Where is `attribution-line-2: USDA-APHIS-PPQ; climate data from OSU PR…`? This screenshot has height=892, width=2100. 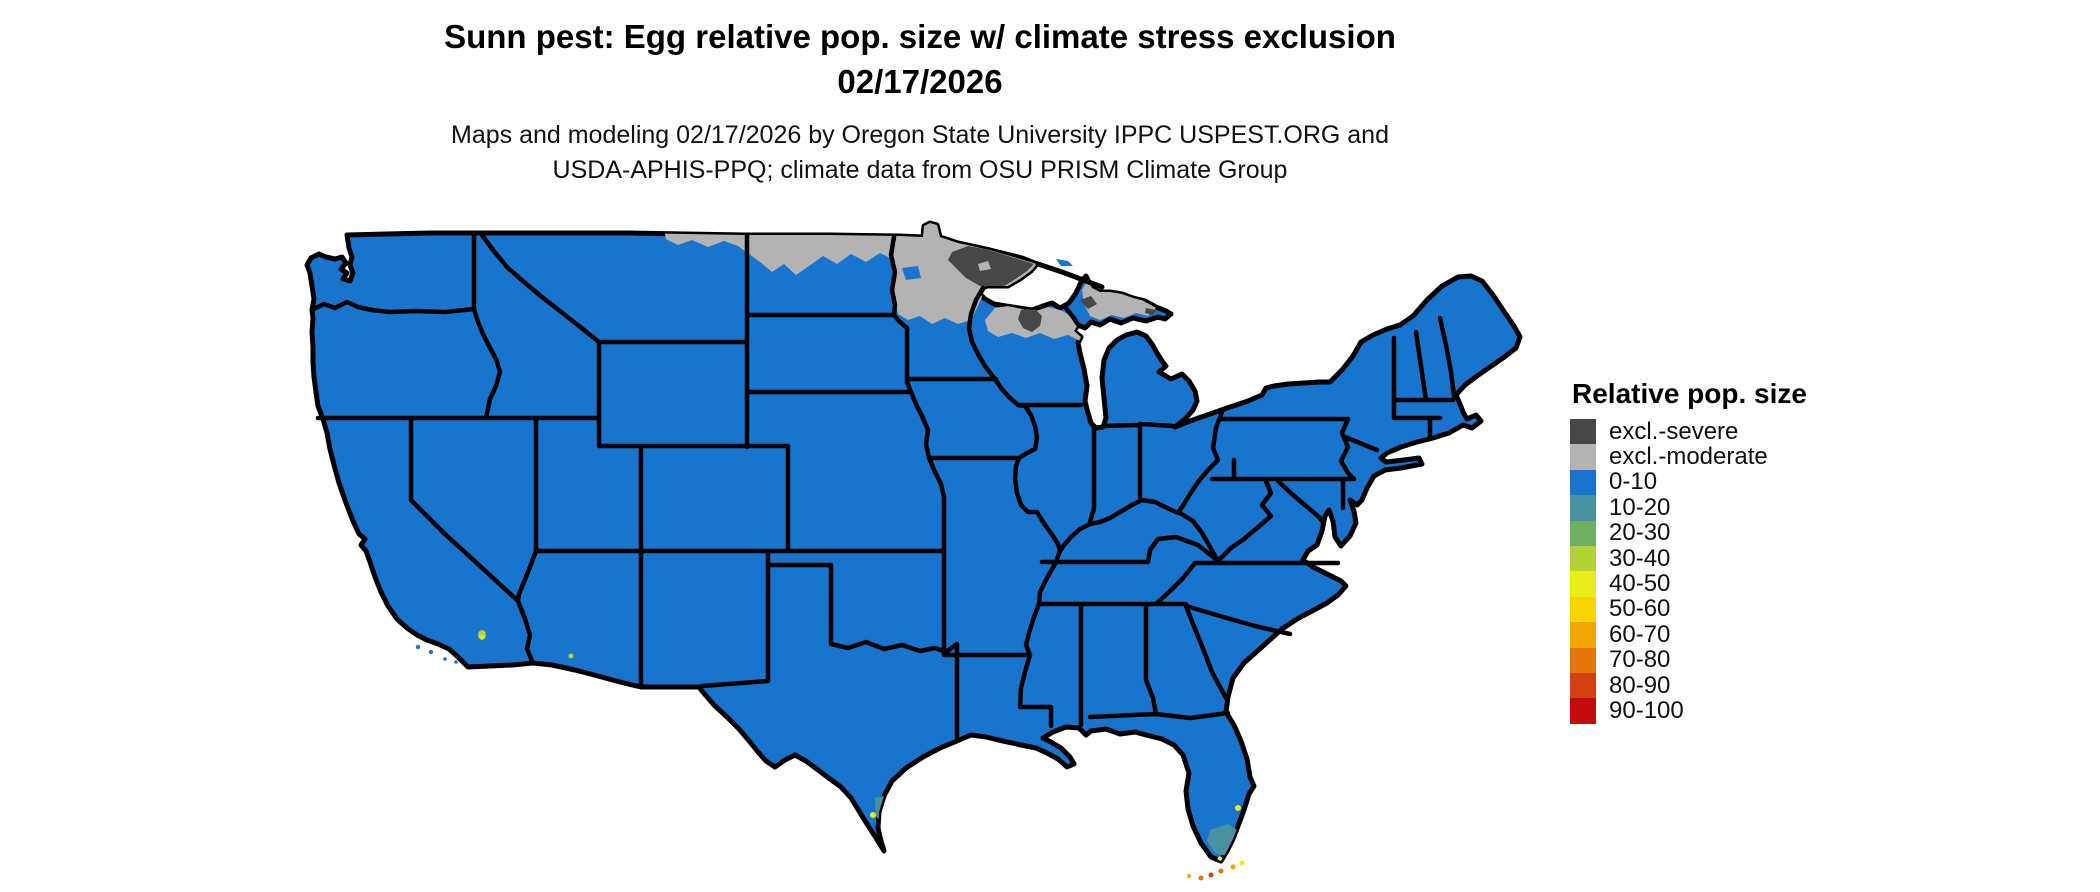
attribution-line-2: USDA-APHIS-PPQ; climate data from OSU PR… is located at coordinates (920, 170).